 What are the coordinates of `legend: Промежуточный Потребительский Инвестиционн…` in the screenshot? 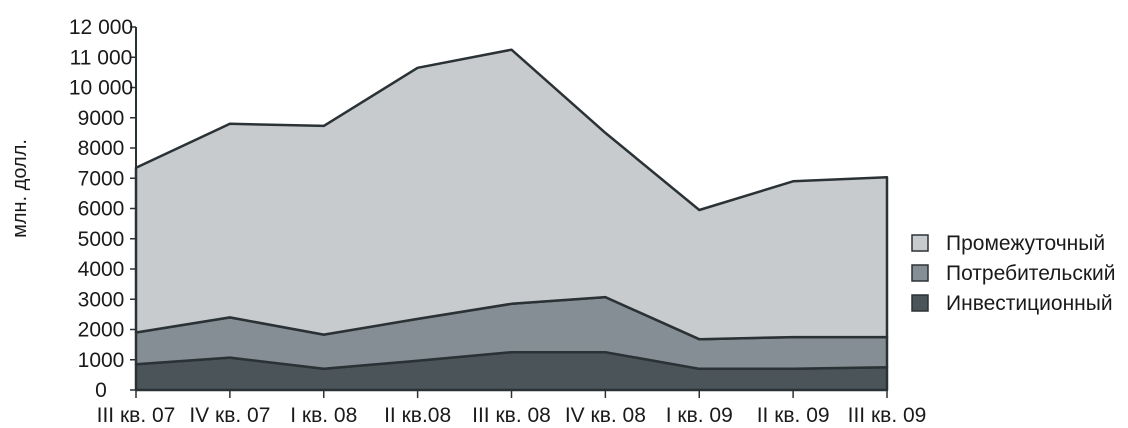 It's located at (1013, 273).